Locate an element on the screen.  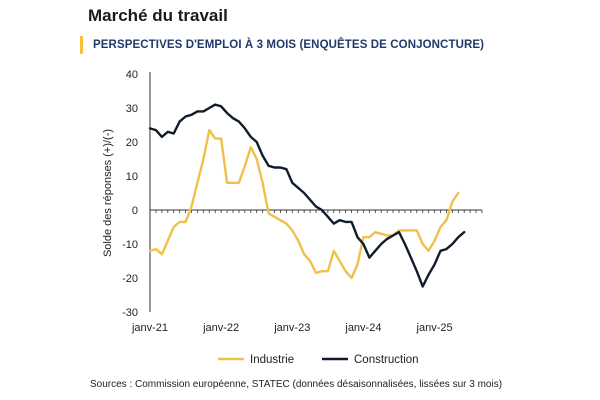
x-tick-label: janv-22 is located at coordinates (220, 328).